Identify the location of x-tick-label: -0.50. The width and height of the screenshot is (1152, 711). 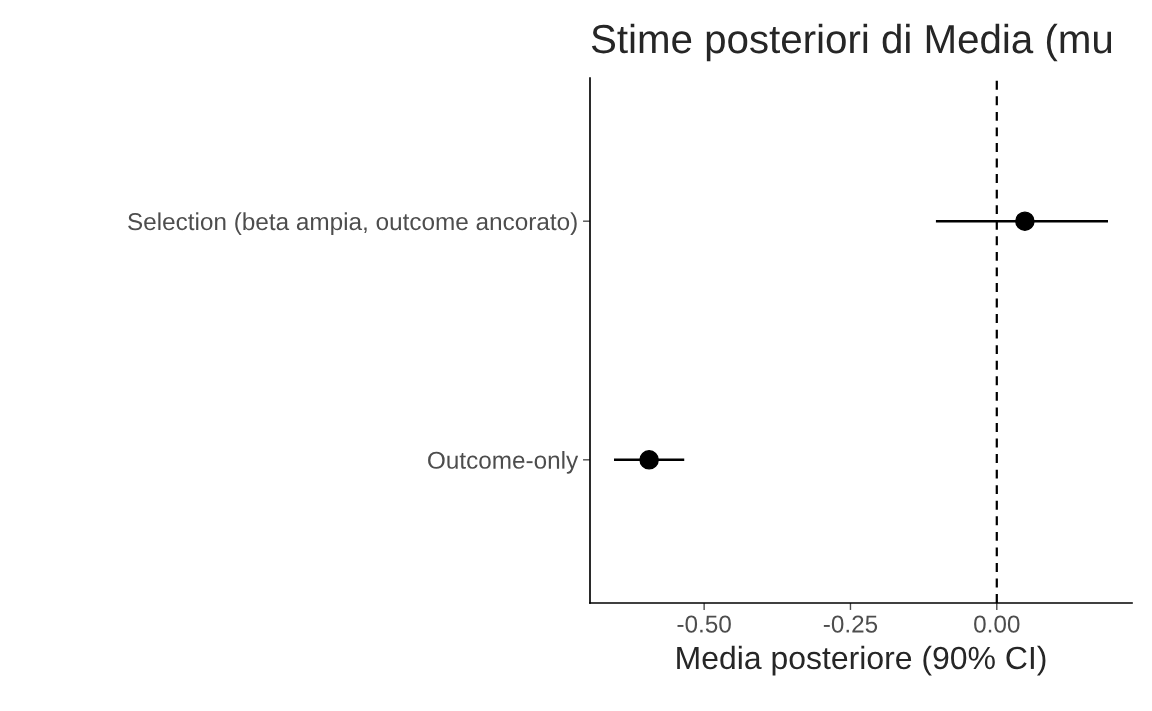
(704, 624).